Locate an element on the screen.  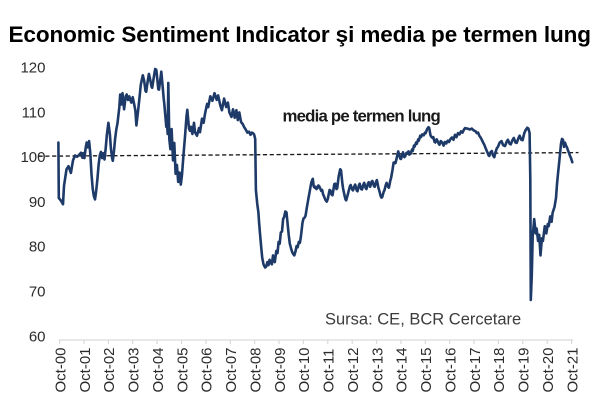
svg-text: Oct-06 is located at coordinates (207, 369).